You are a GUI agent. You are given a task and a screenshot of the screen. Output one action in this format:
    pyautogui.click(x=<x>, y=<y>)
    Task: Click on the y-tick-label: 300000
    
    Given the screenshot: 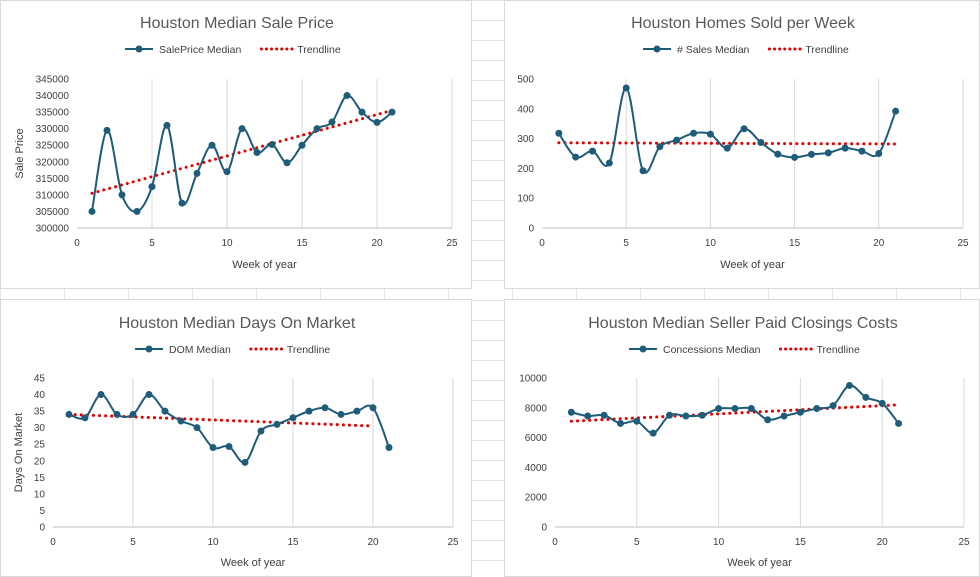 What is the action you would take?
    pyautogui.click(x=53, y=229)
    